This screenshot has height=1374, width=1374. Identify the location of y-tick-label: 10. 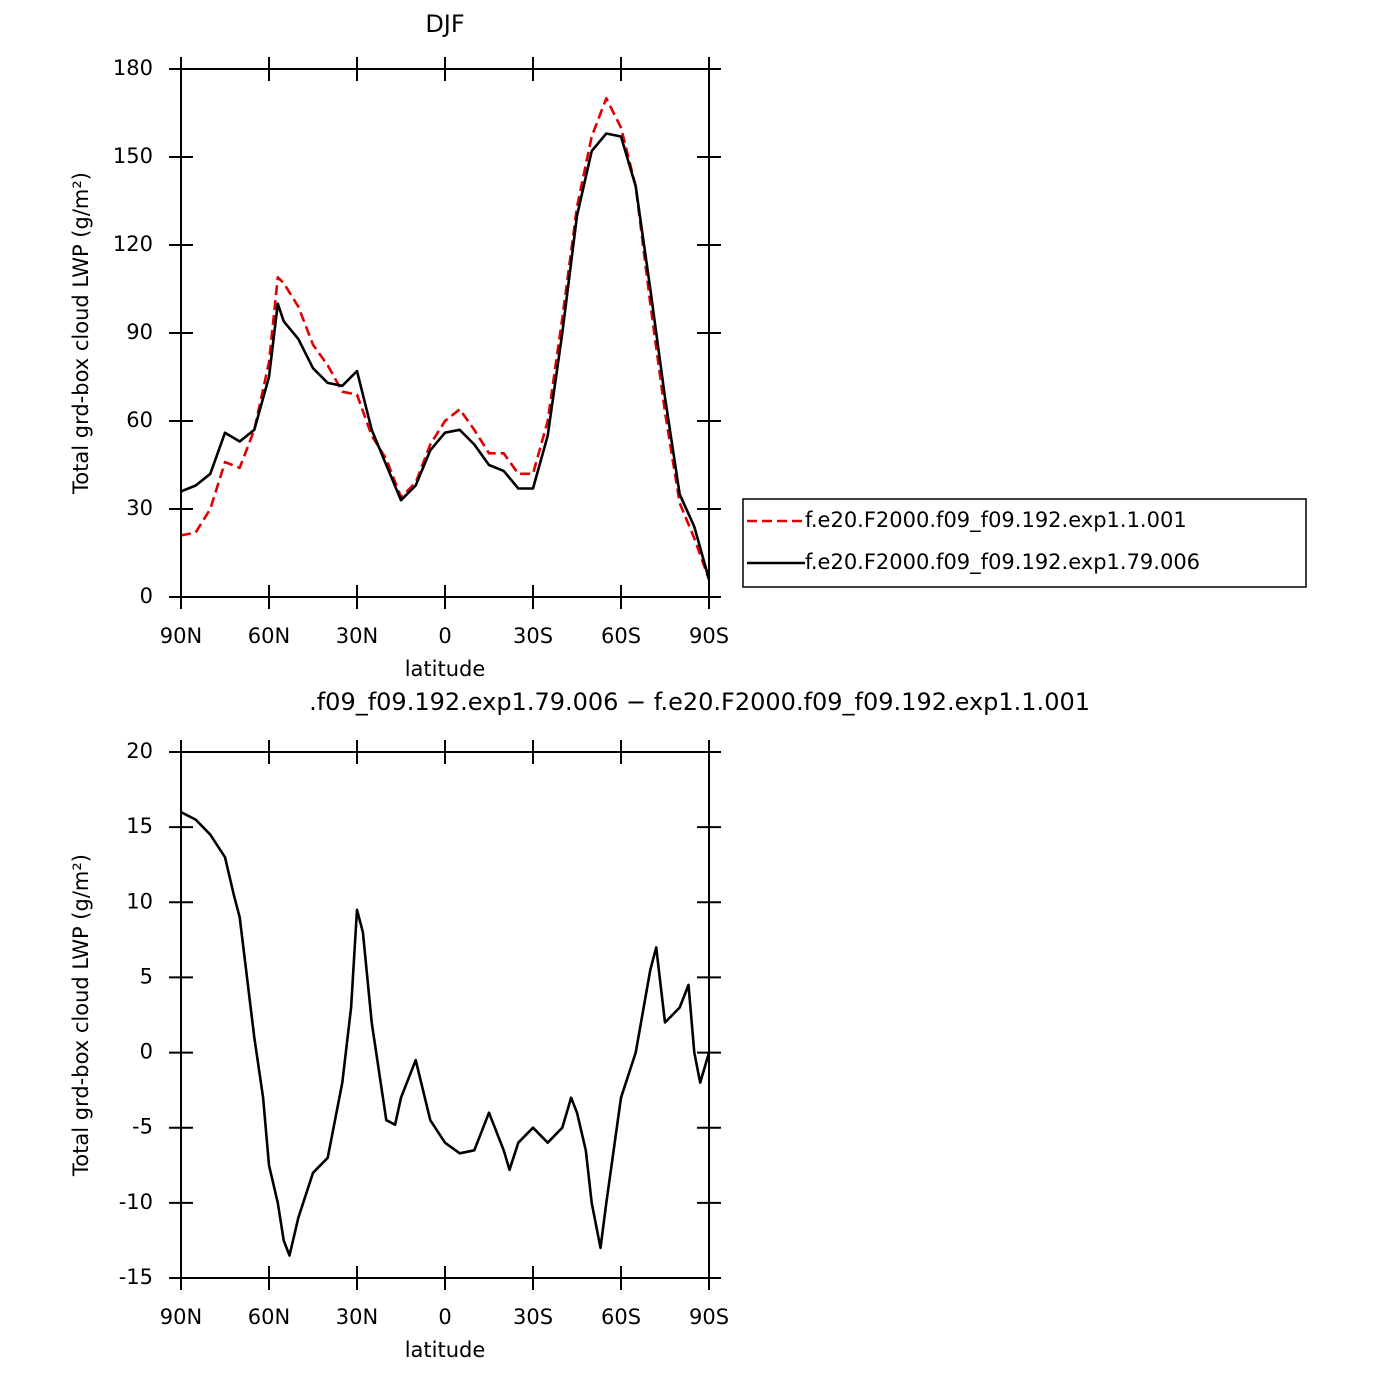
(139, 901).